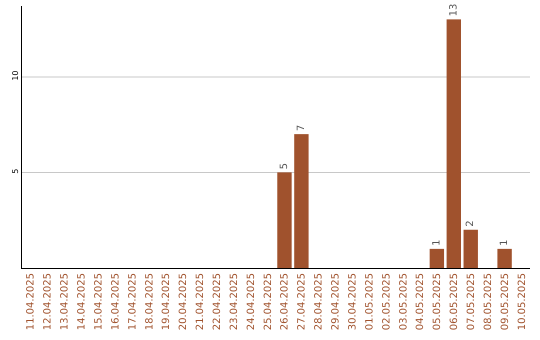  Describe the element at coordinates (132, 301) in the screenshot. I see `x-tick-label: 17.04.2025` at that location.